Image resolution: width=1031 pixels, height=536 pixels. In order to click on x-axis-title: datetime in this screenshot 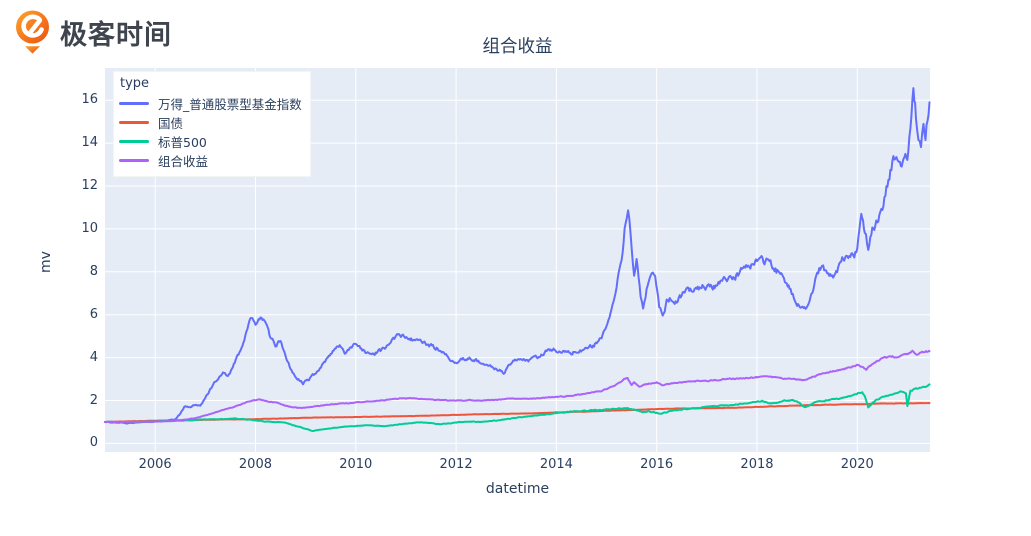, I will do `click(517, 489)`.